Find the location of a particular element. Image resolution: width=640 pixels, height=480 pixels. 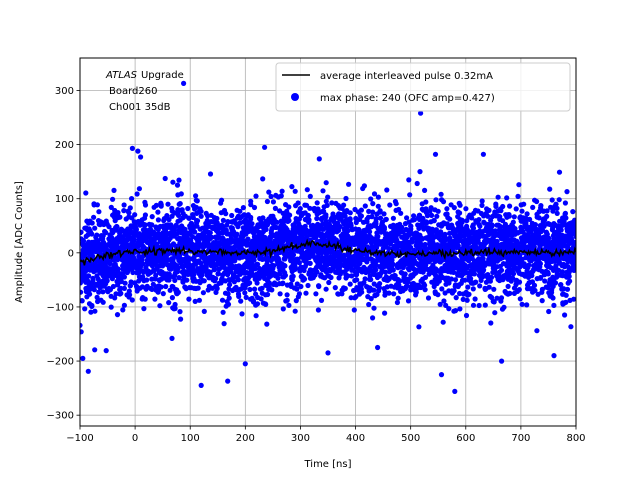

y-tick-label: −100 is located at coordinates (60, 307).